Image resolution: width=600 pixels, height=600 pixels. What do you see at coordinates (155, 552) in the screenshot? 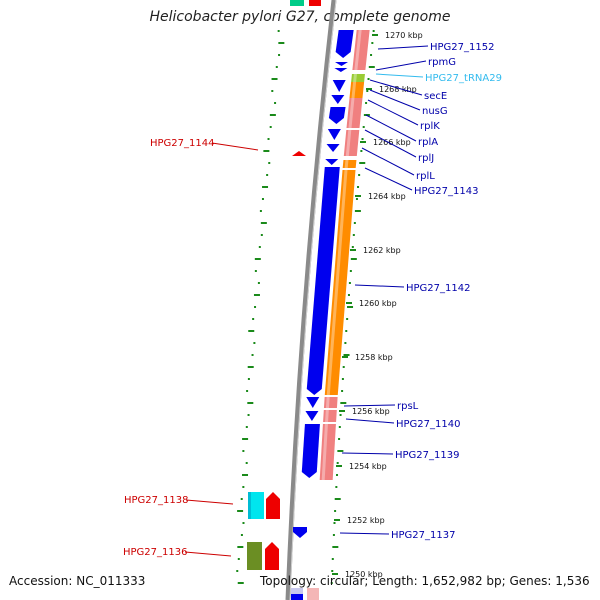
I see `feature-label: HPG27_1136` at bounding box center [155, 552].